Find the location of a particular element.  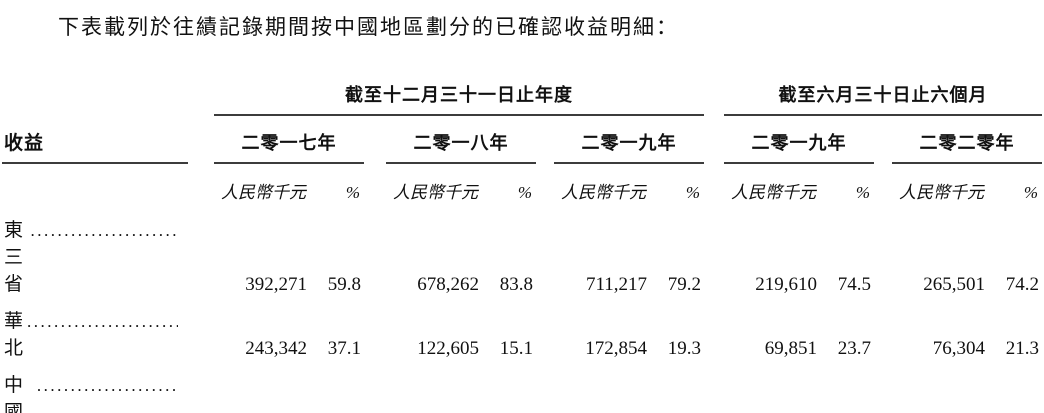

percent-cell: 19.3 is located at coordinates (684, 348).